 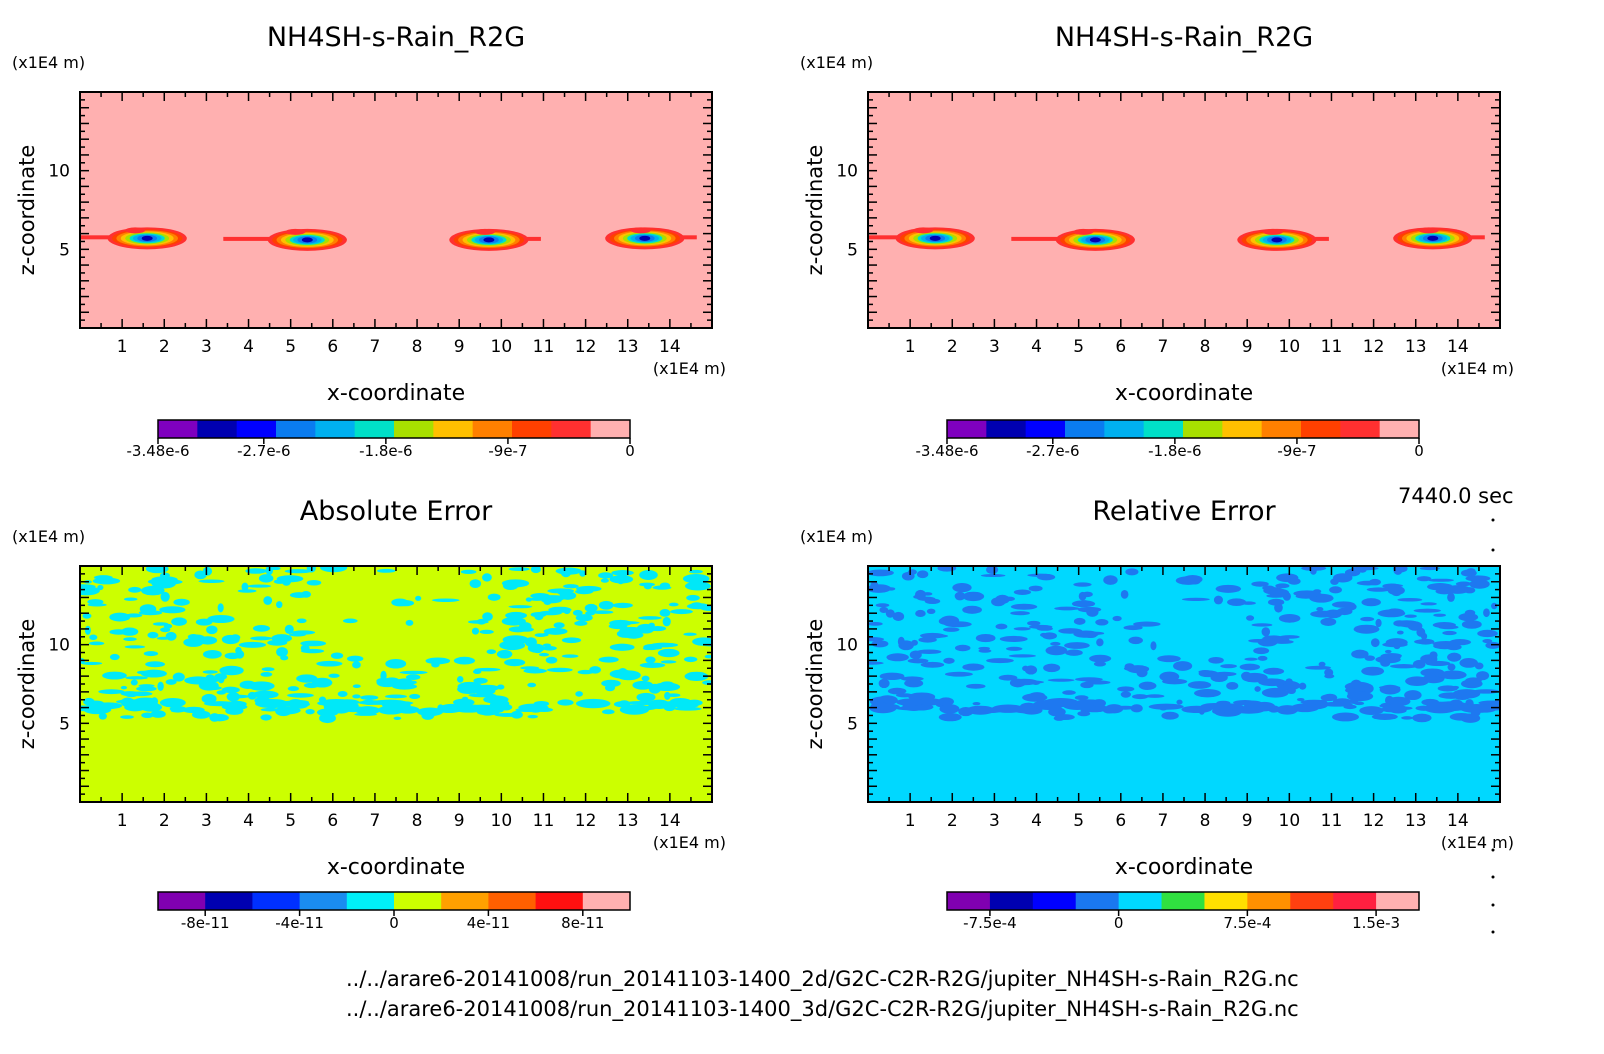 I want to click on x-tick-label: 2, so click(x=952, y=347).